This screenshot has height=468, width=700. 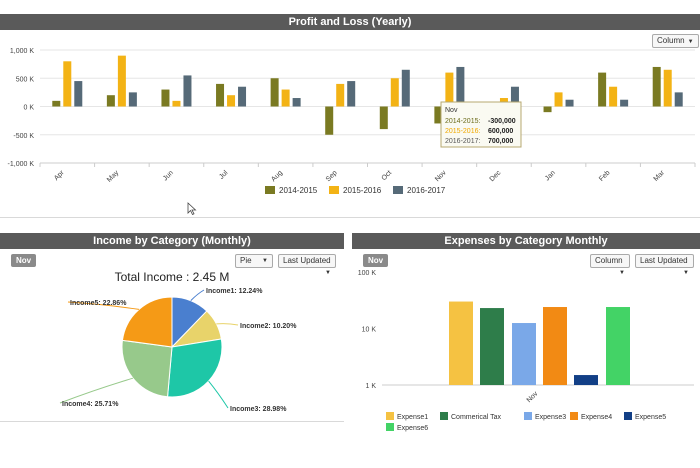 I want to click on total-income-label: Total Income : 2.45 M, so click(x=172, y=277).